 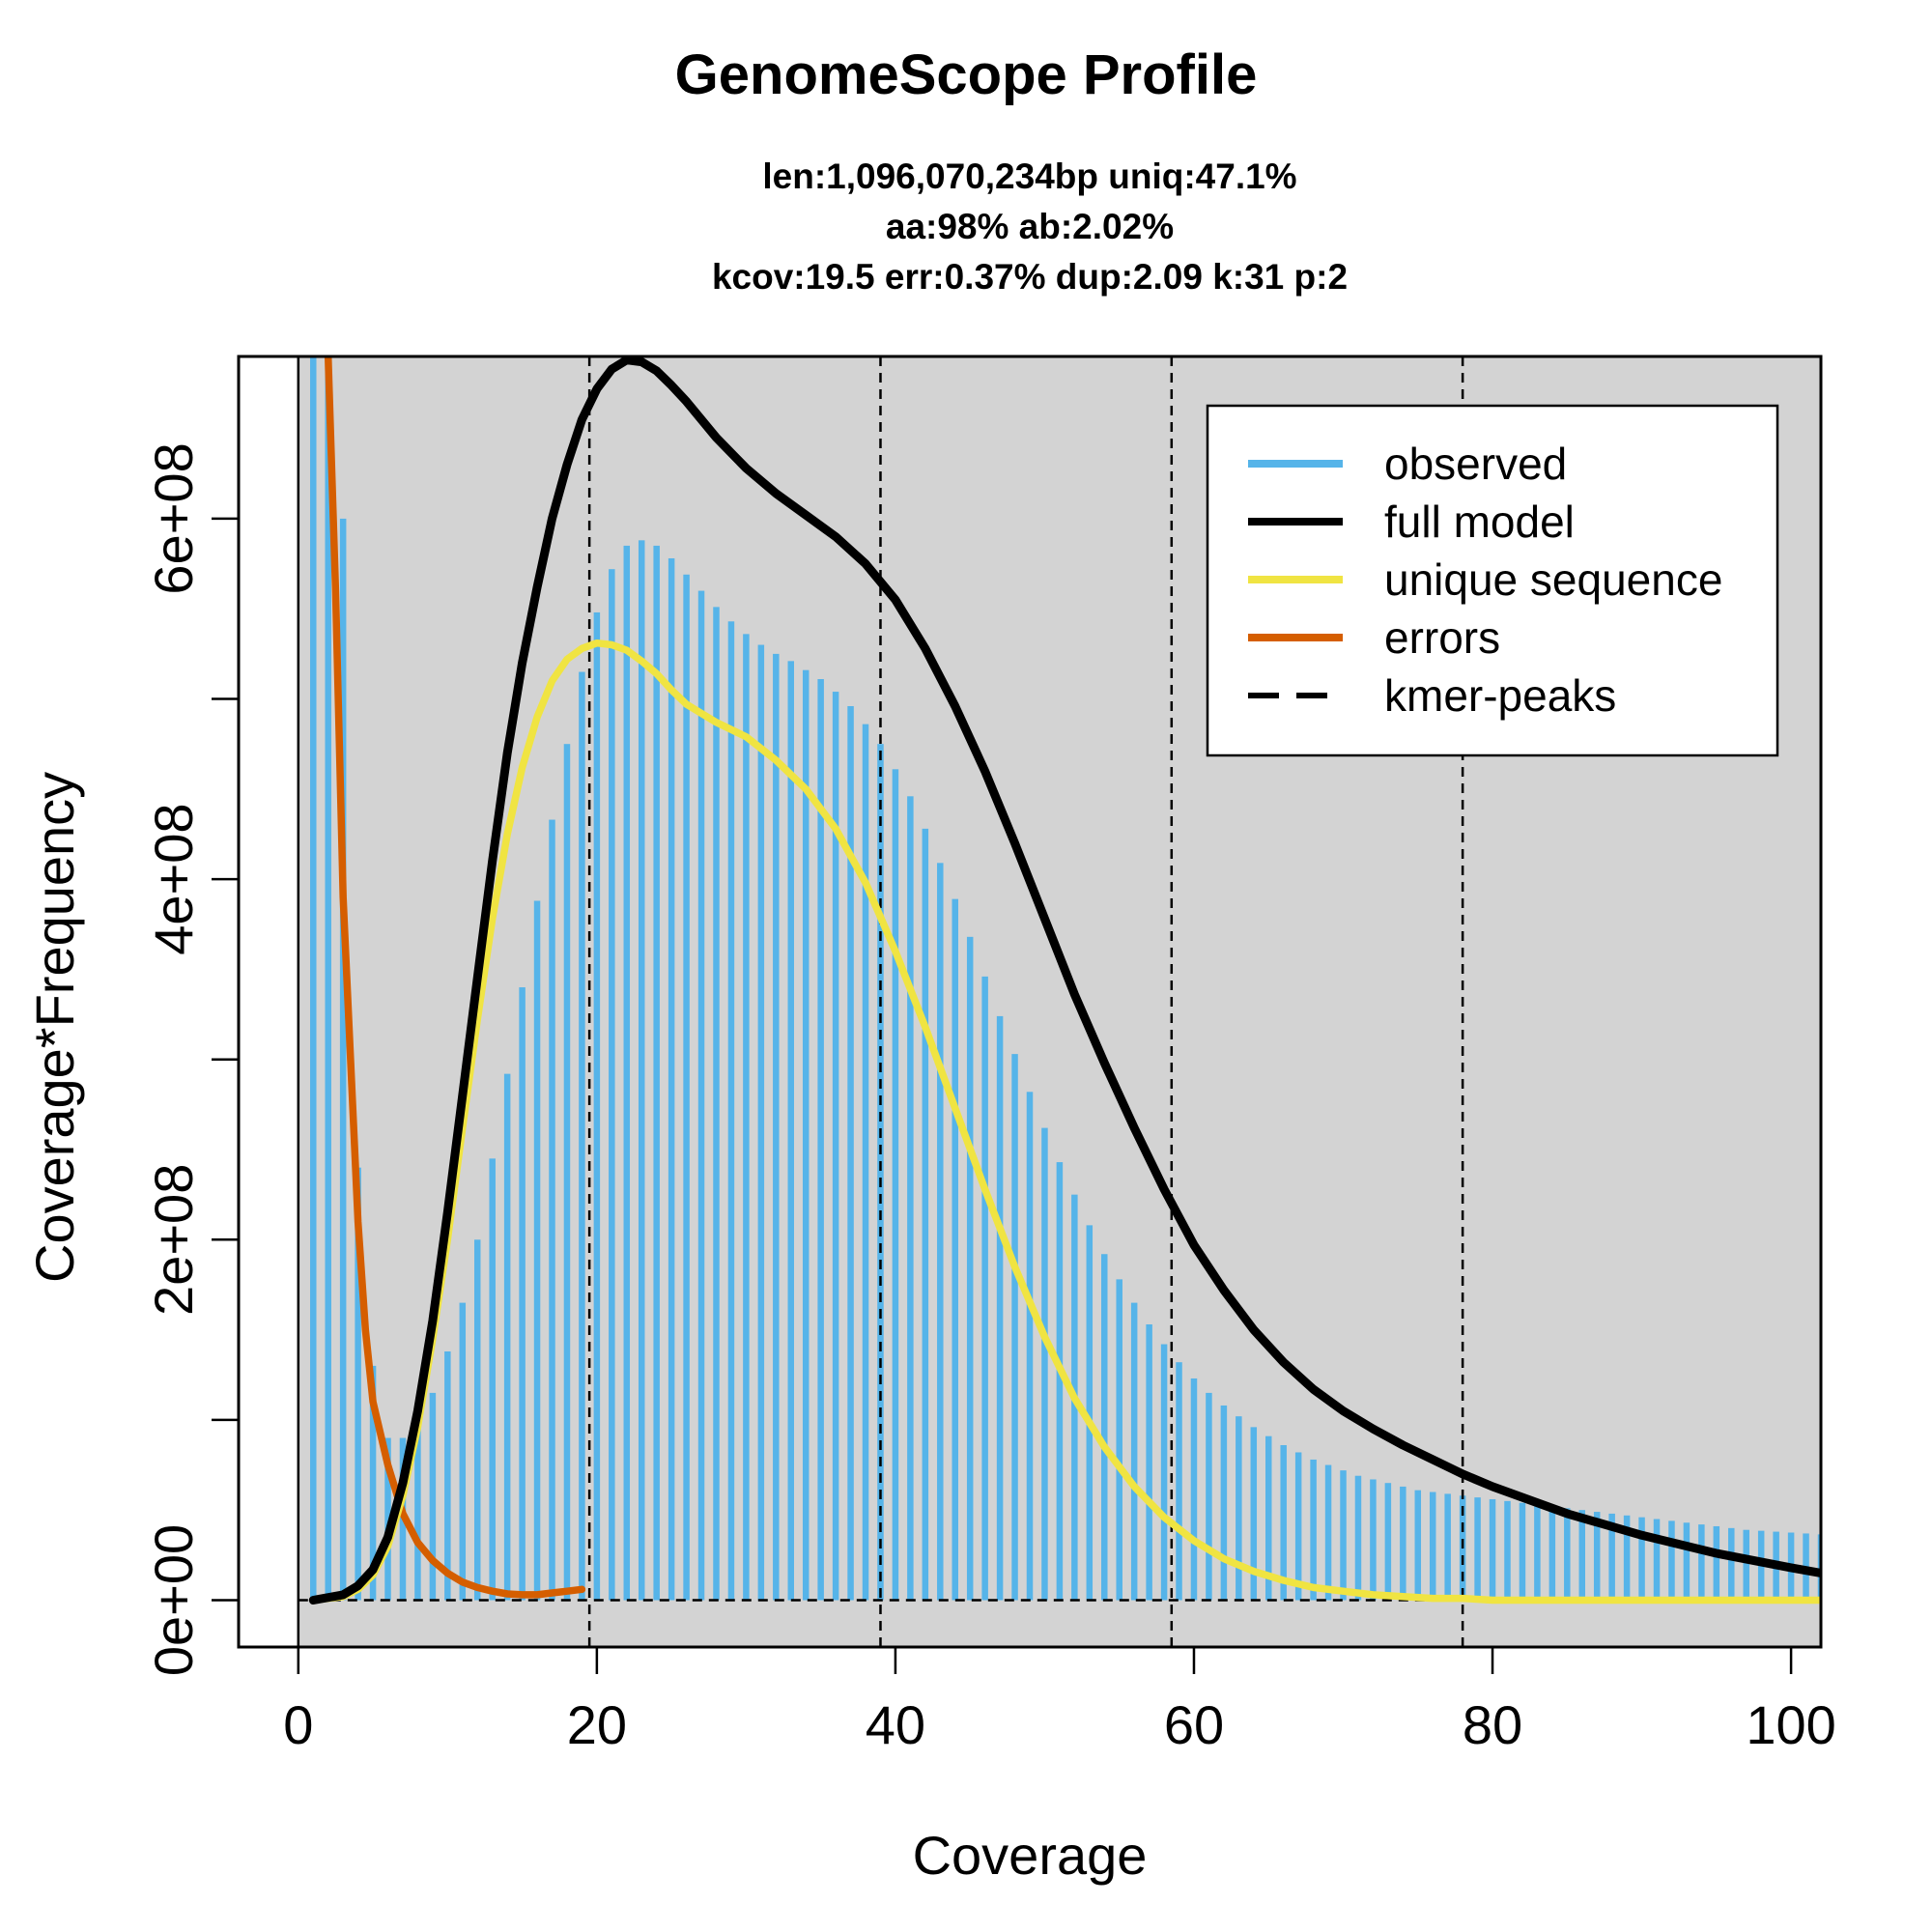 I want to click on y-axis-label: Coverage*Frequency, so click(x=54, y=1027).